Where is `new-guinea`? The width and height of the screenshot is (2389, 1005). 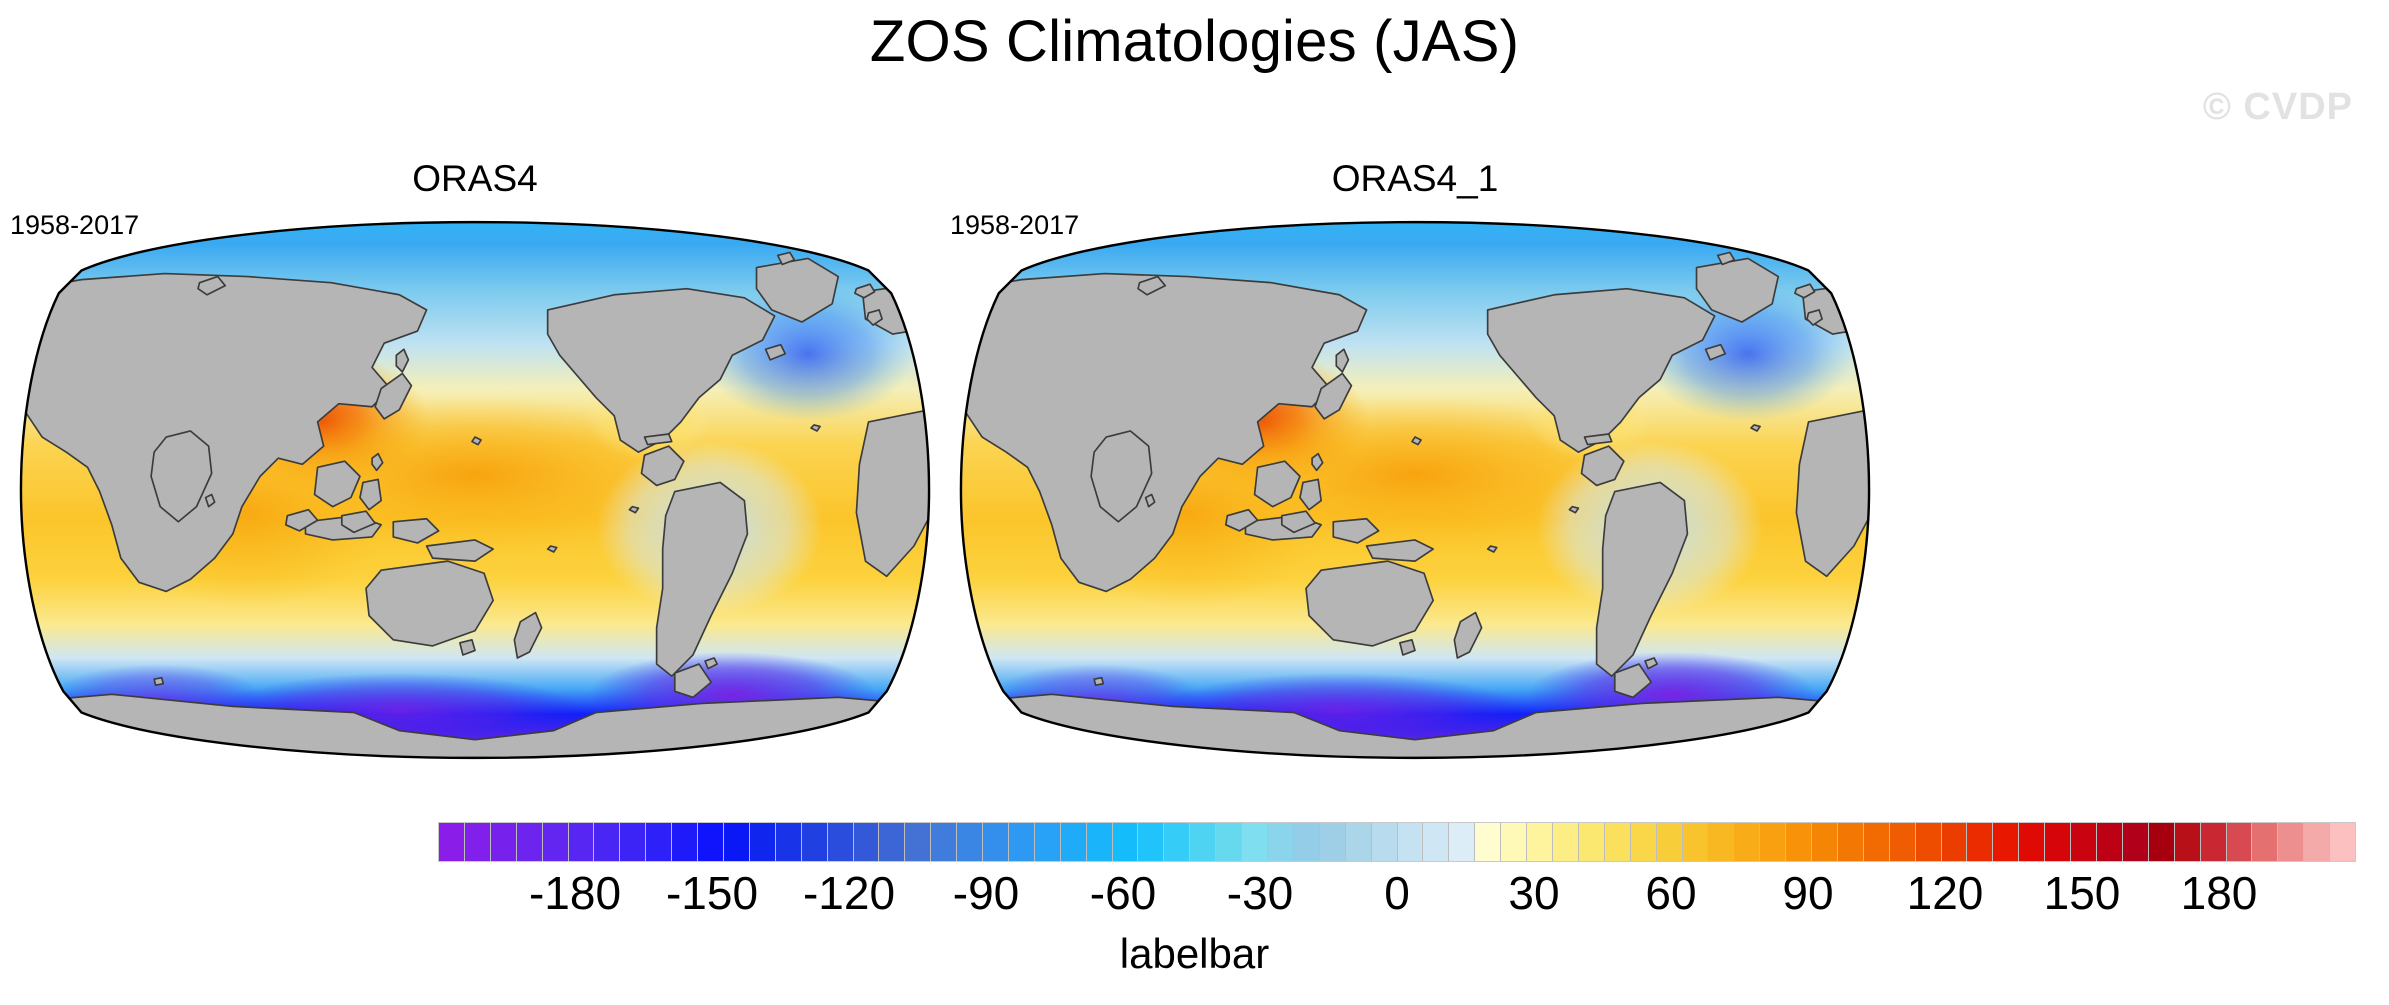
new-guinea is located at coordinates (1399, 550).